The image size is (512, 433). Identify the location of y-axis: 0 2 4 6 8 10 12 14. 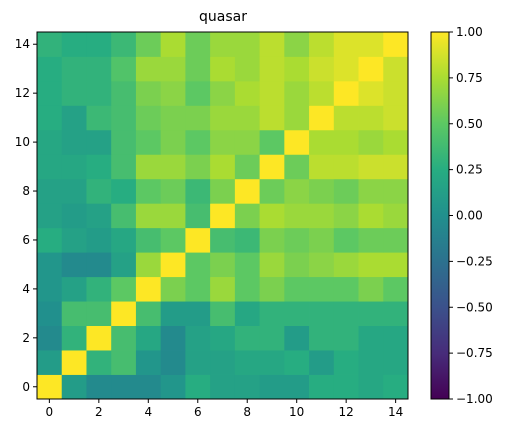
(26, 215).